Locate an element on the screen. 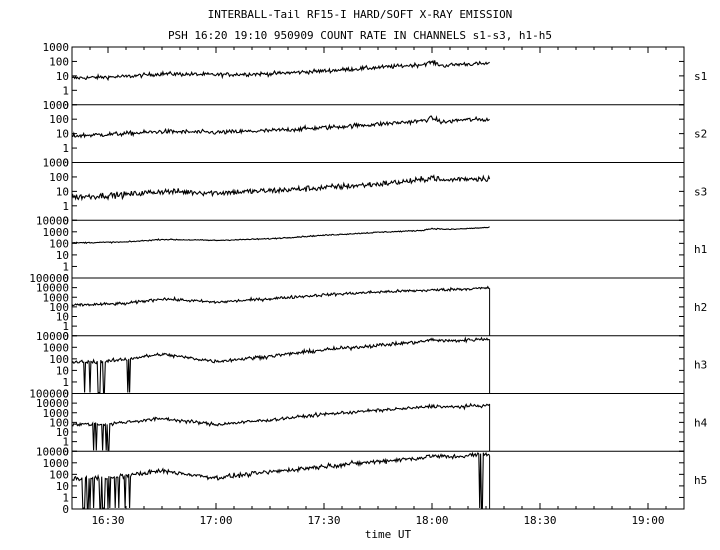 Image resolution: width=720 pixels, height=550 pixels. x-axis-label: time UT is located at coordinates (388, 534).